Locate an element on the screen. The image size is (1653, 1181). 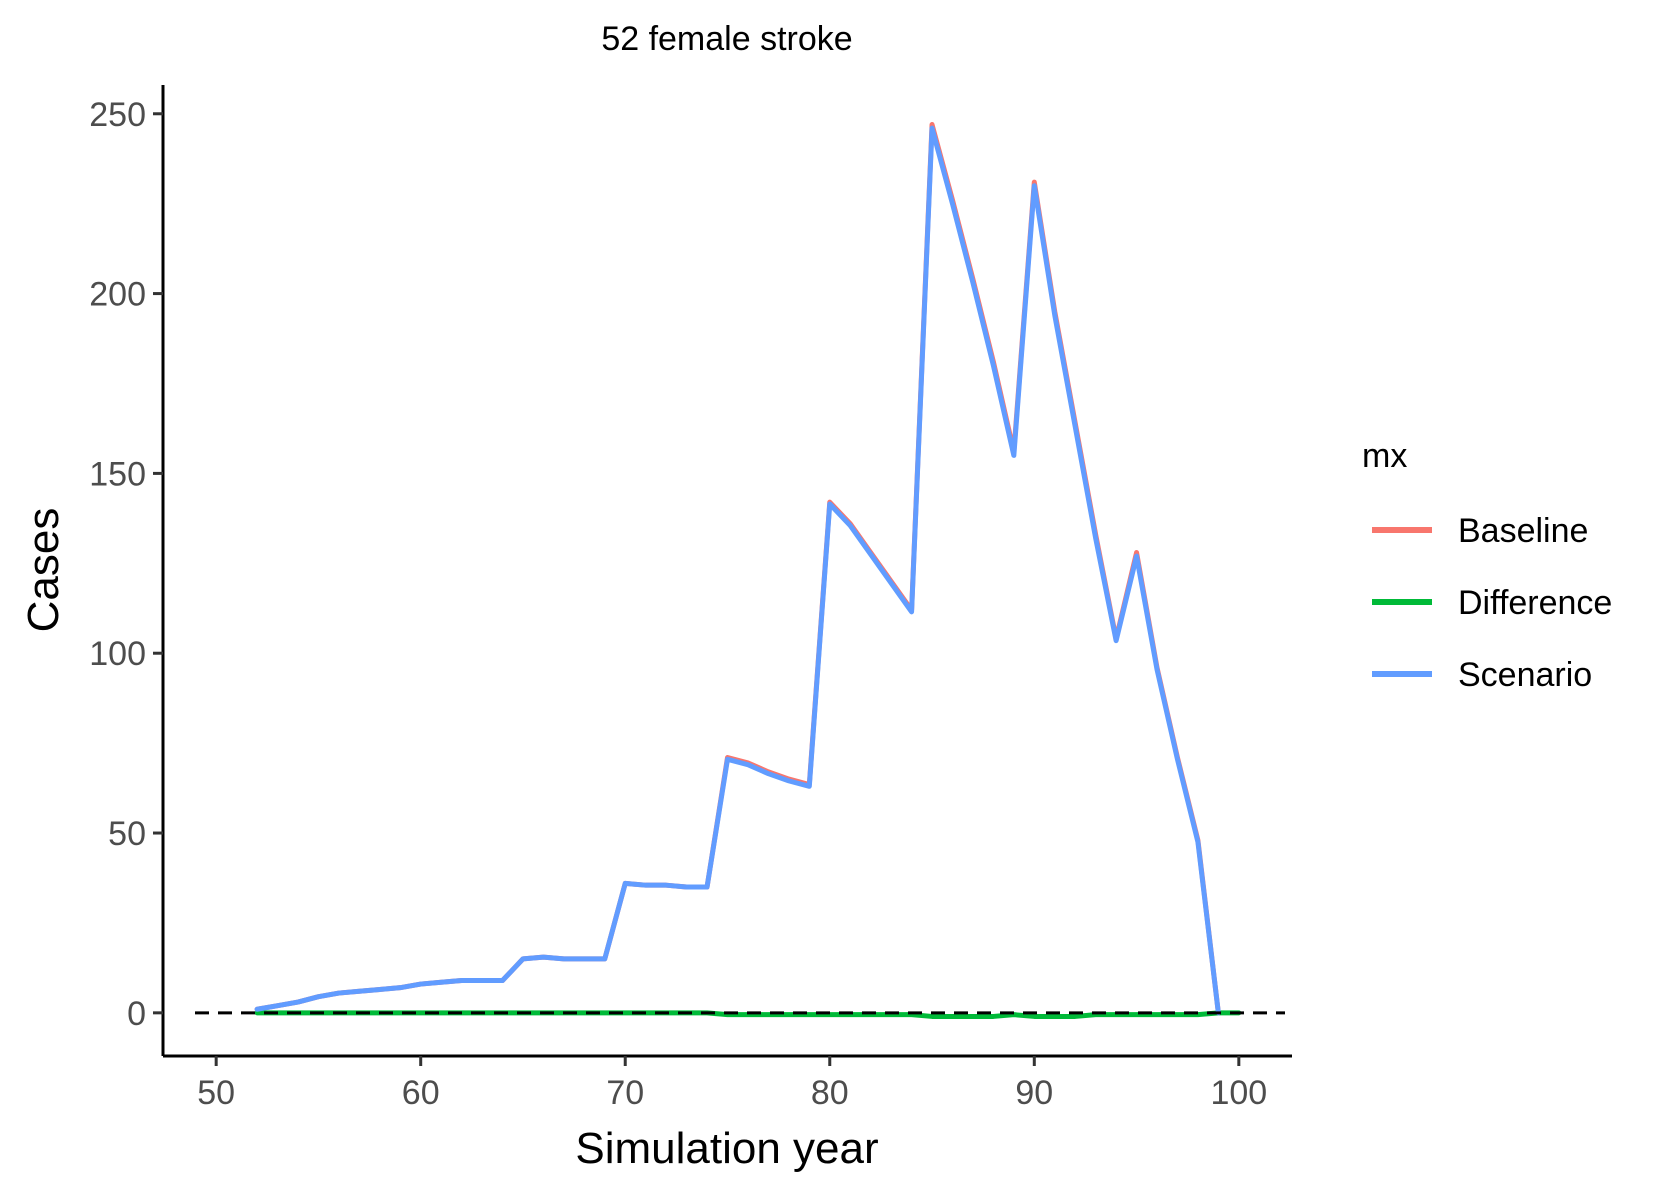
series-line-difference is located at coordinates (748, 1014).